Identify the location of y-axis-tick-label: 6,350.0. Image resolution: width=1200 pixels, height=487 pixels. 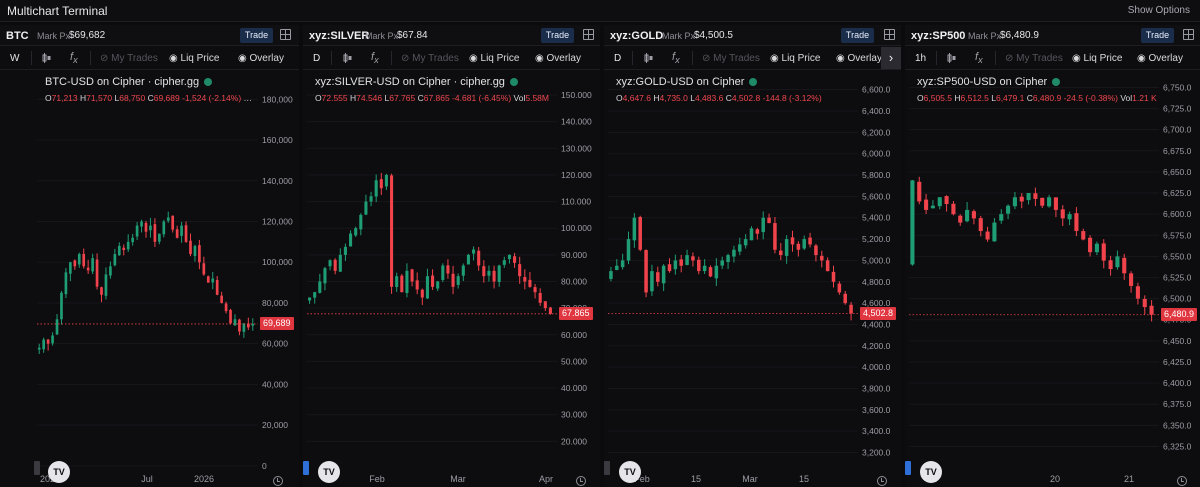
(1177, 425).